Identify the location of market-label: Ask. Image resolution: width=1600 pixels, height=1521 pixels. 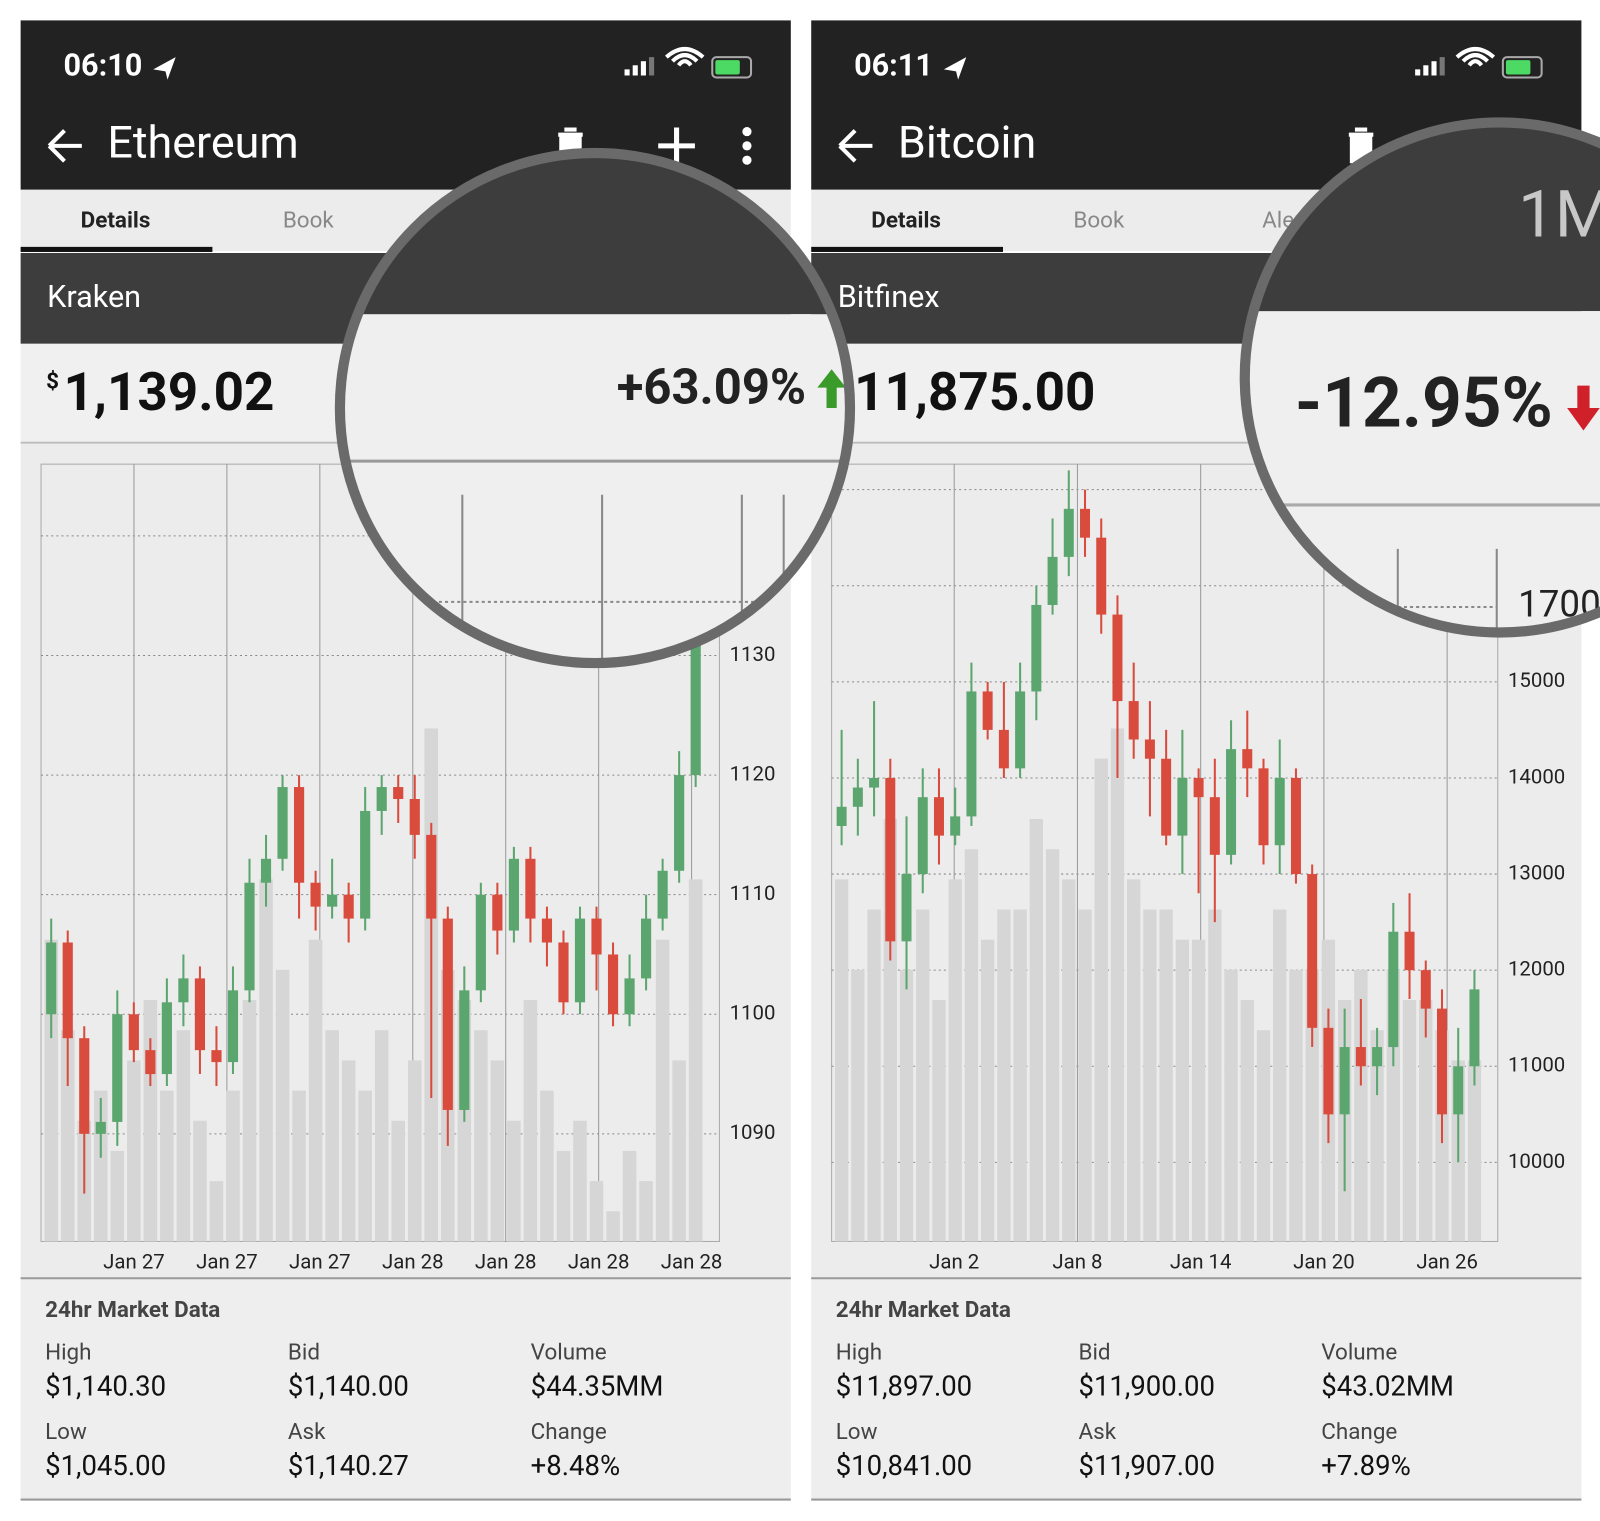
(1097, 1432).